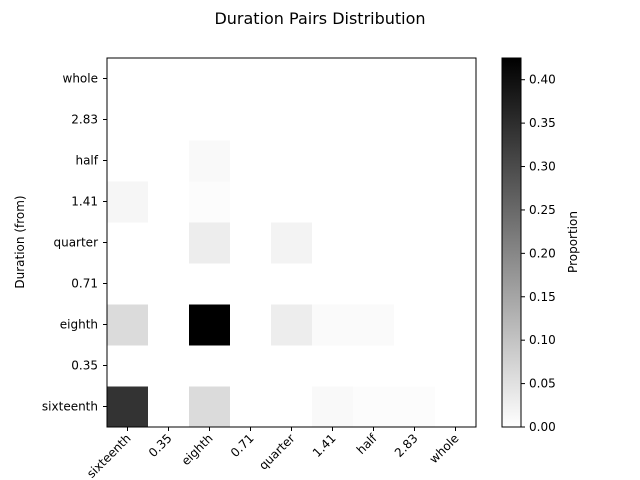 Image resolution: width=640 pixels, height=480 pixels. Describe the element at coordinates (542, 123) in the screenshot. I see `colorbar-tick-label: 0.35` at that location.